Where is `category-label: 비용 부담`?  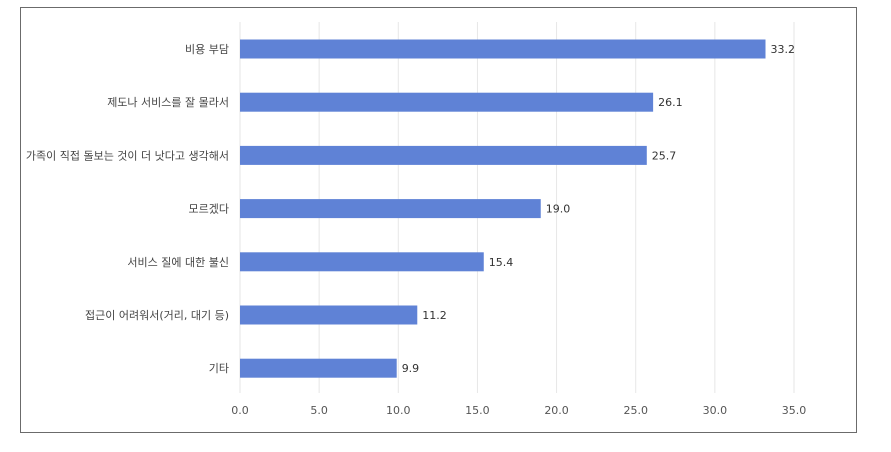 category-label: 비용 부담 is located at coordinates (207, 49).